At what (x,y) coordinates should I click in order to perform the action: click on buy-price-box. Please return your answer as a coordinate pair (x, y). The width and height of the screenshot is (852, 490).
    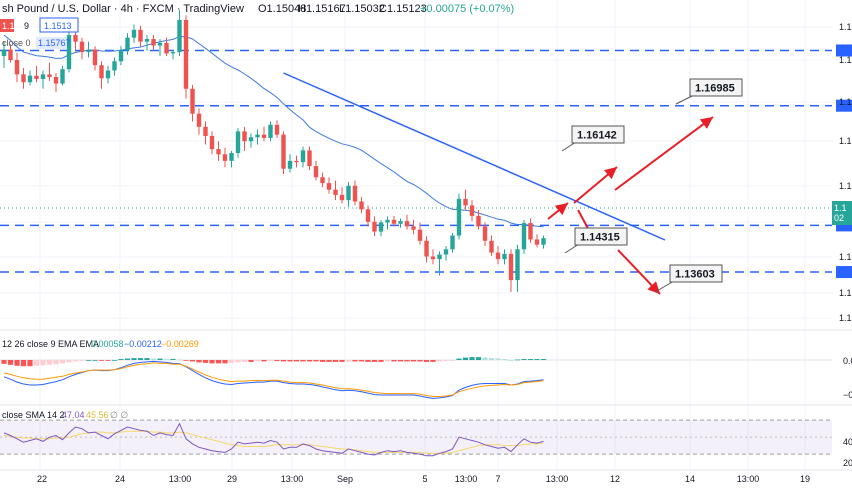
    Looking at the image, I should click on (59, 25).